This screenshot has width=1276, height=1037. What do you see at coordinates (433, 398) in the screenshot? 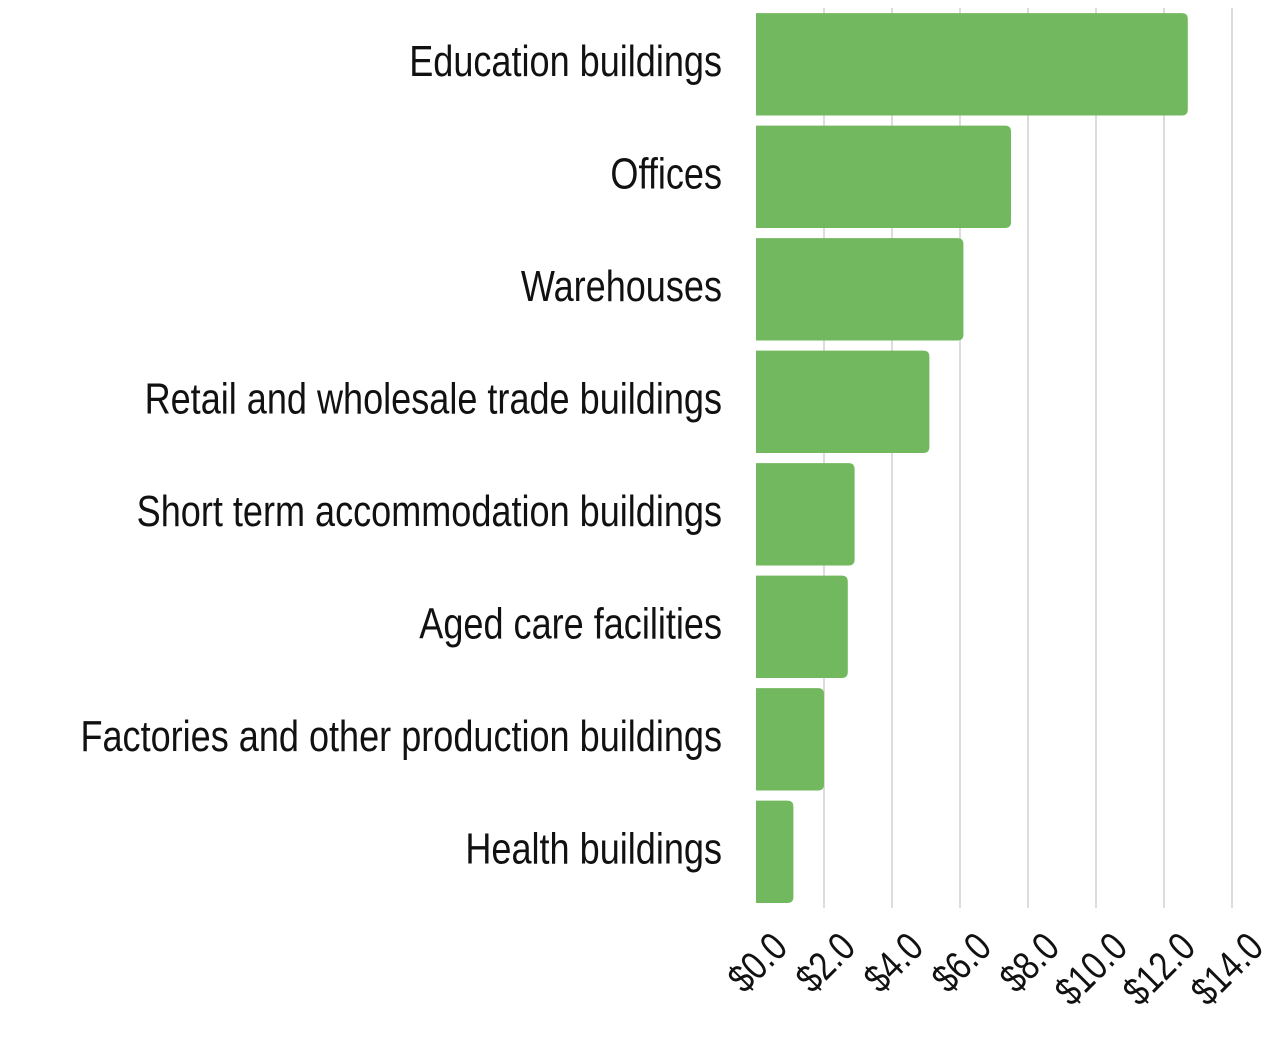
I see `y-tick-label: Retail and wholesale trade buildings` at bounding box center [433, 398].